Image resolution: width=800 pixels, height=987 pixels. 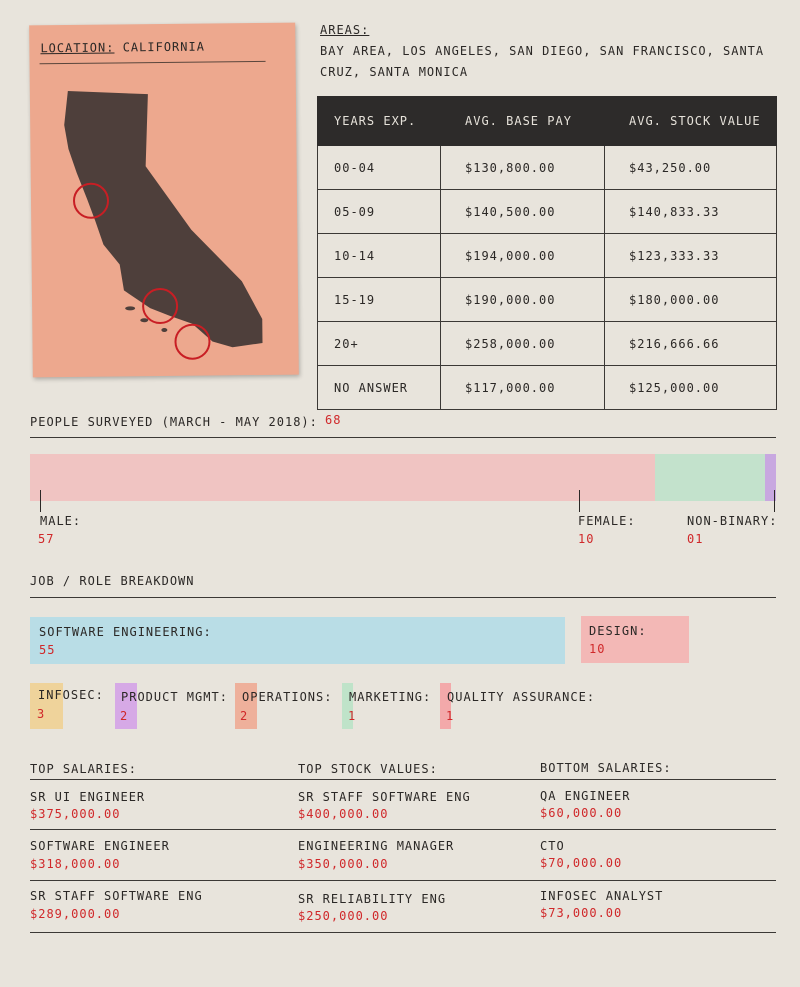 I want to click on stock-role: ENGINEERING MANAGER, so click(x=376, y=846).